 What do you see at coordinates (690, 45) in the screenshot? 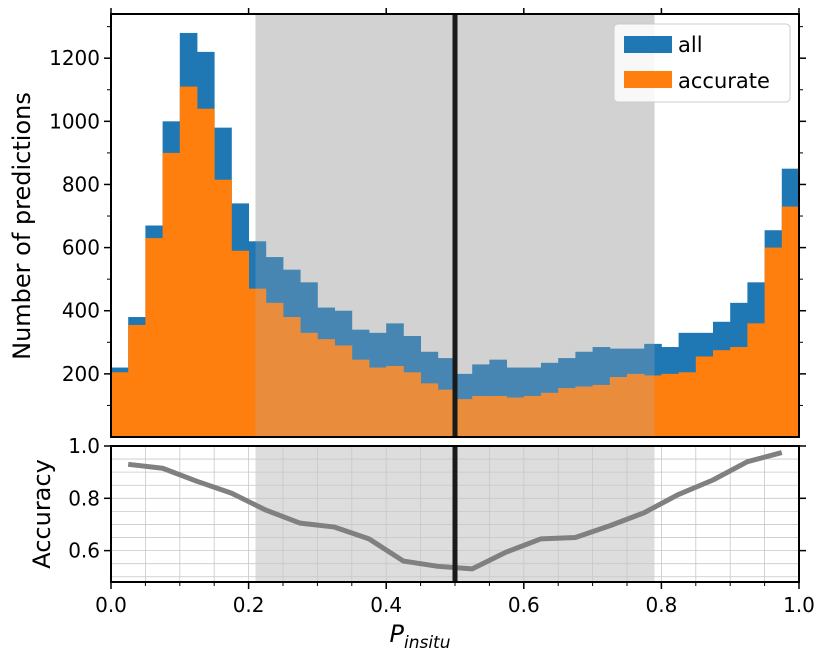
I see `legend-label-all: all` at bounding box center [690, 45].